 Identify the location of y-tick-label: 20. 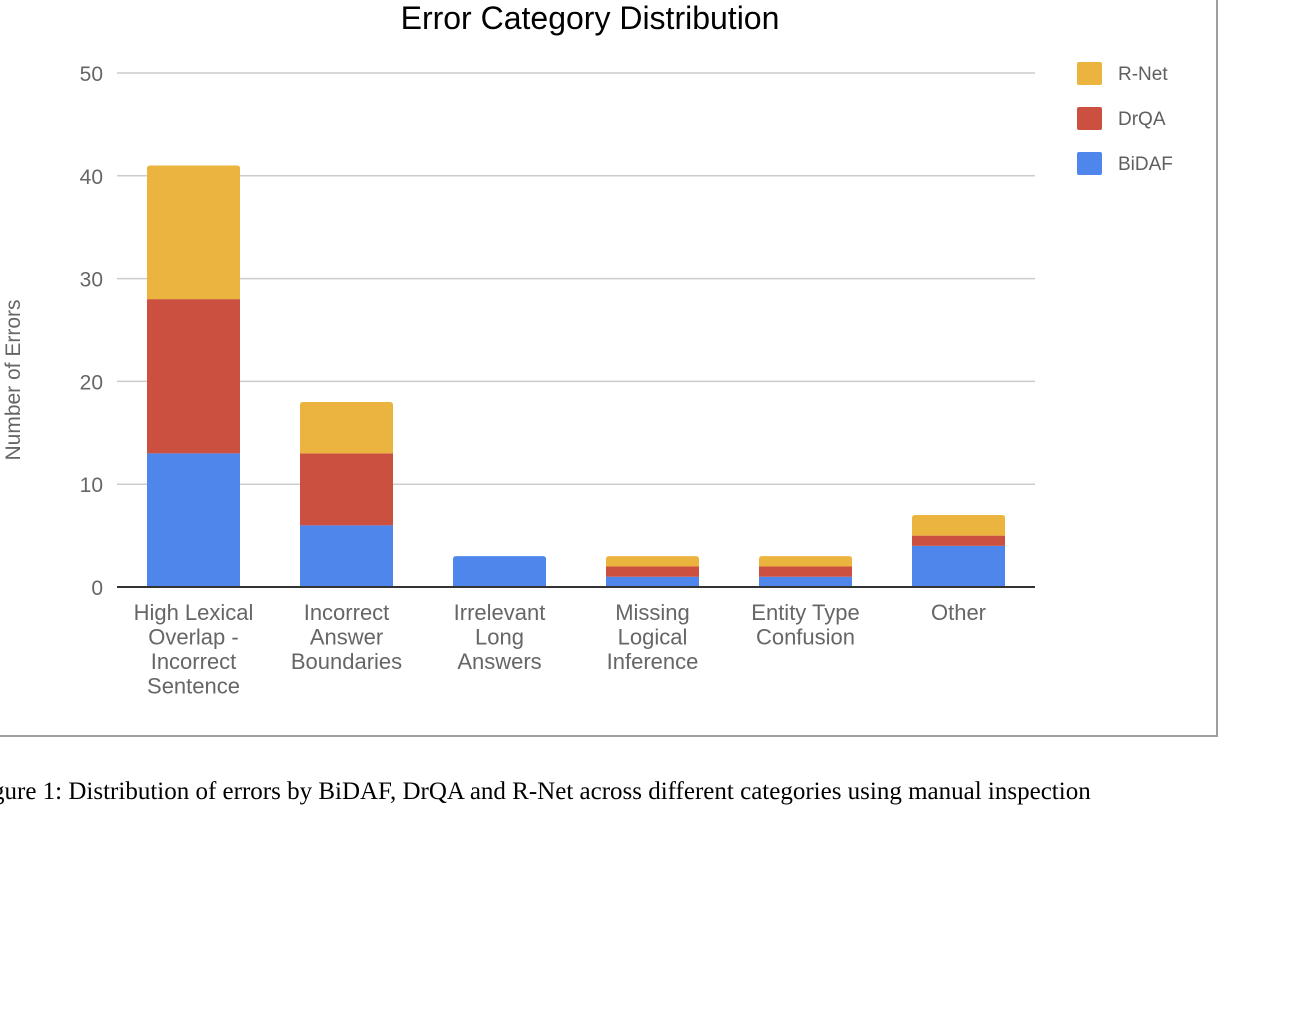
(91, 382).